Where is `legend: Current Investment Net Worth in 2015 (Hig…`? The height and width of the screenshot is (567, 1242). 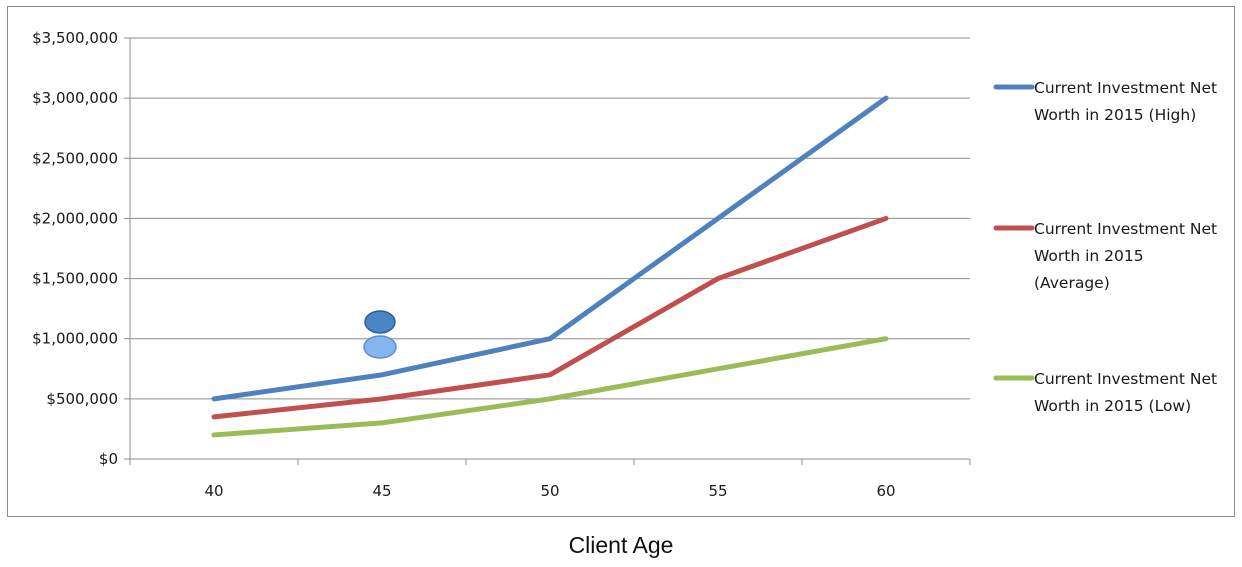
legend: Current Investment Net Worth in 2015 (Hig… is located at coordinates (1105, 247).